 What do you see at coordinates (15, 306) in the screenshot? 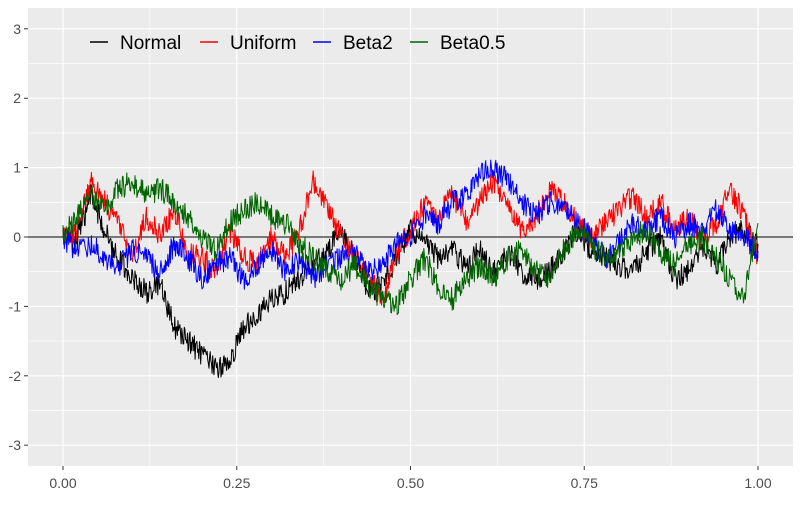
I see `y-tick-label: -1` at bounding box center [15, 306].